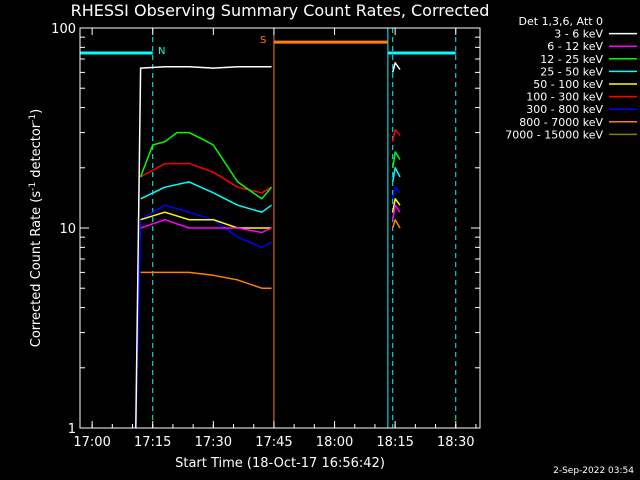  I want to click on y-tick-label-1: 10, so click(67, 229).